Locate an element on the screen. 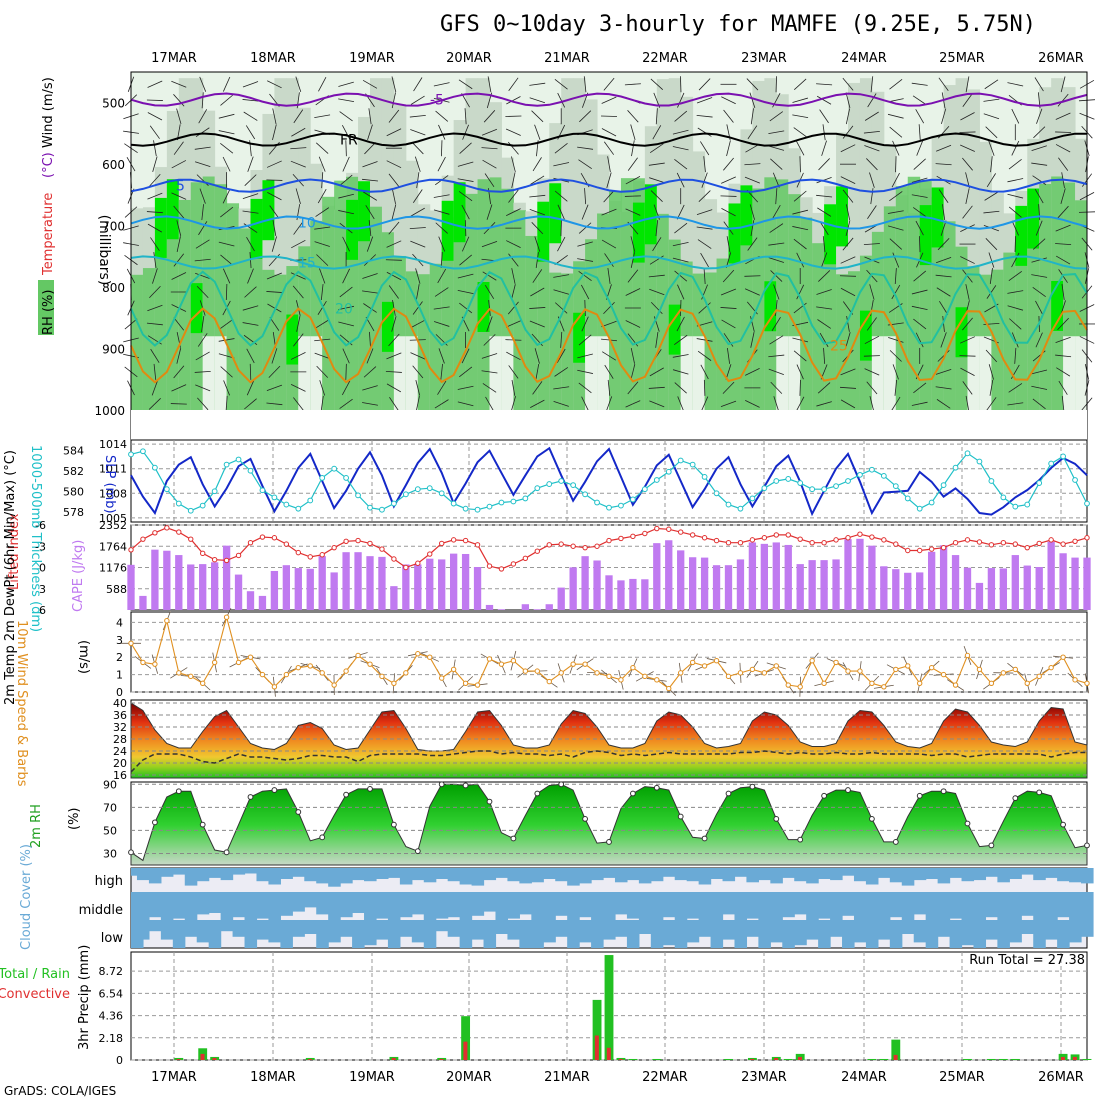 The image size is (1100, 1100). date-label-top: 26MAR is located at coordinates (1061, 58).